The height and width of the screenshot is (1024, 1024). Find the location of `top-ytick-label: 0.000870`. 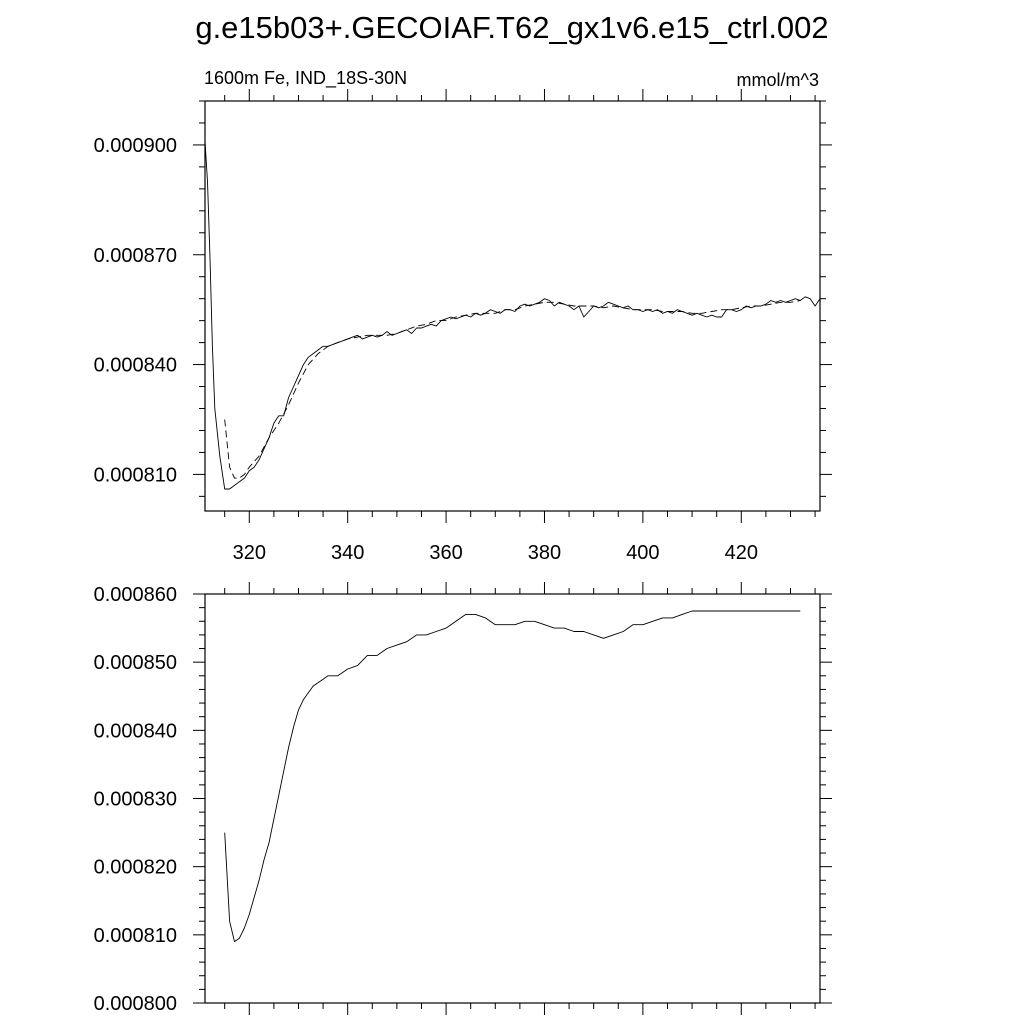

top-ytick-label: 0.000870 is located at coordinates (135, 256).